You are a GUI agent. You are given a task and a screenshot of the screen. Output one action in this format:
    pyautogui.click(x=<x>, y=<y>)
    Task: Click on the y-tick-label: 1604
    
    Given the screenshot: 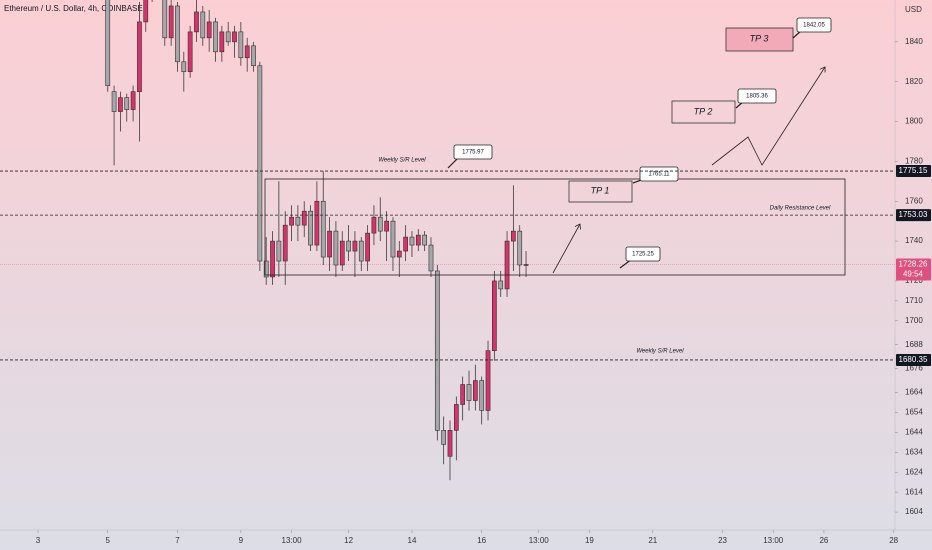 What is the action you would take?
    pyautogui.click(x=914, y=511)
    